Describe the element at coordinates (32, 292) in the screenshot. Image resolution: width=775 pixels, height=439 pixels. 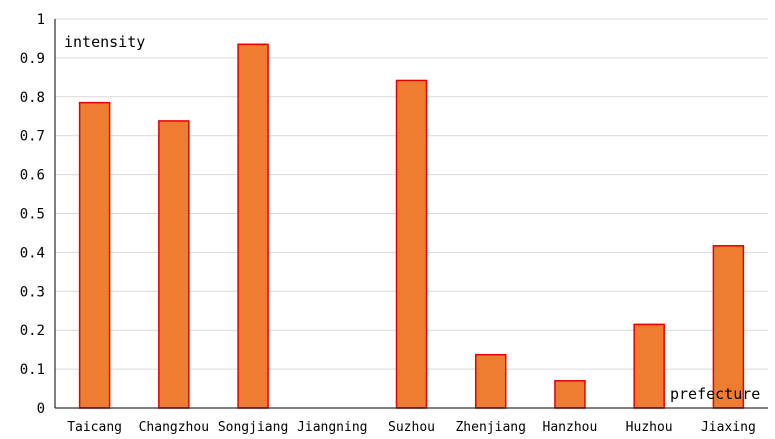
I see `y-tick-label: 0.3` at that location.